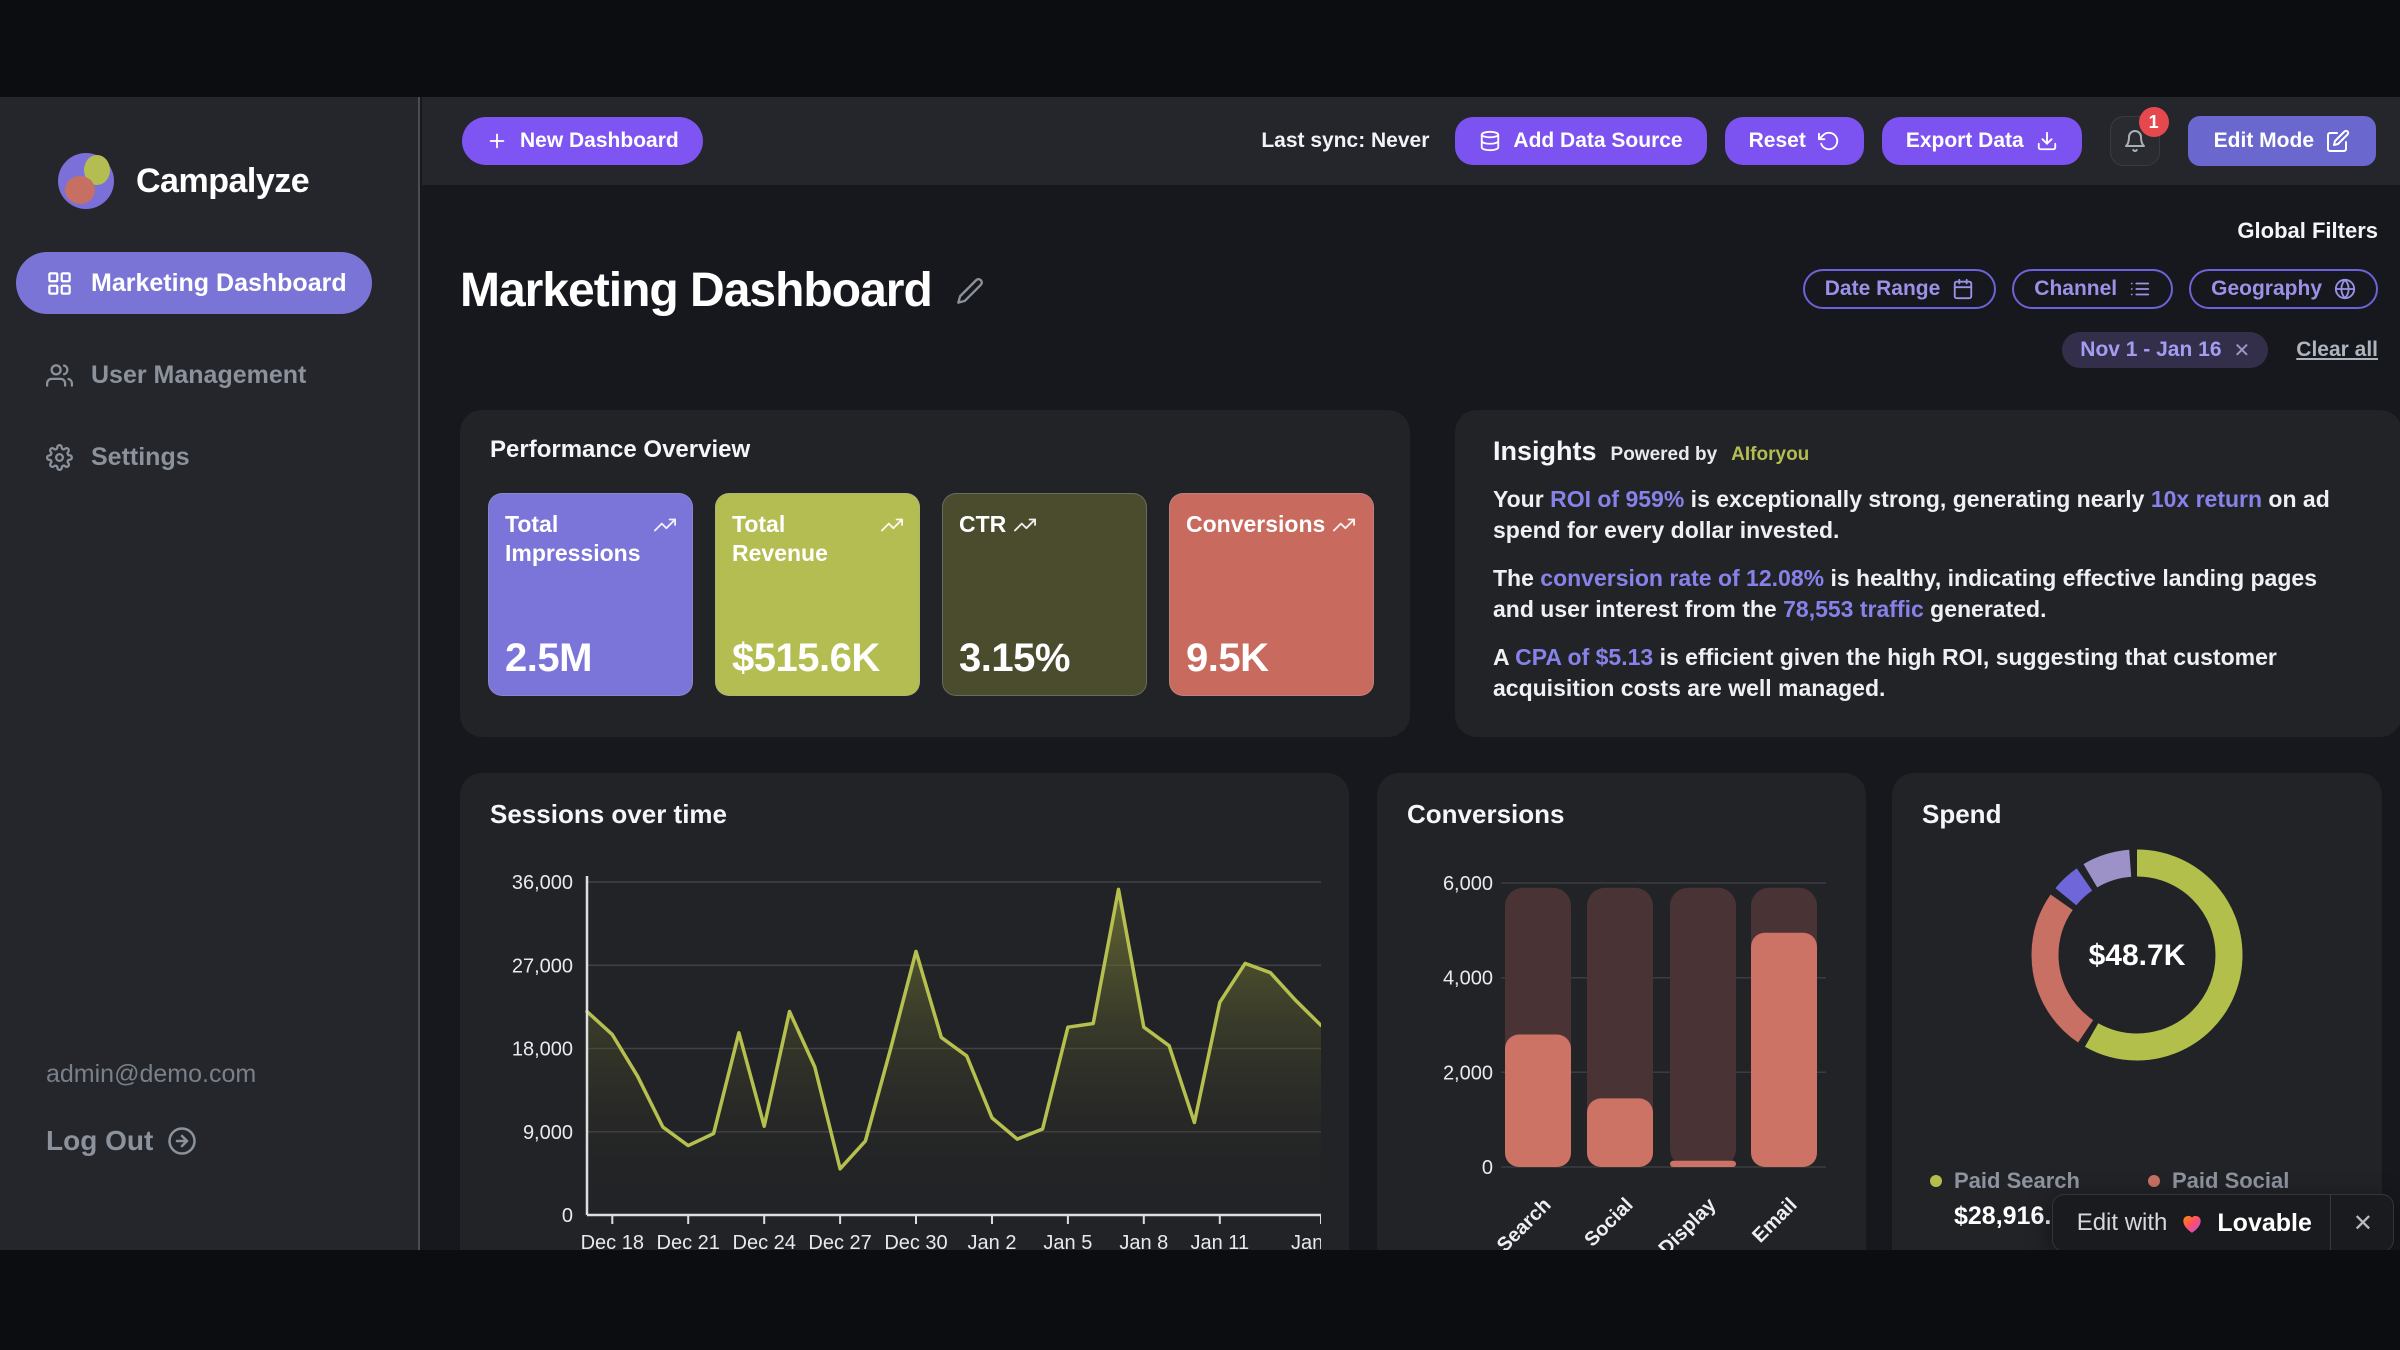 The width and height of the screenshot is (2400, 1350). I want to click on rotate-ccw-icon, so click(1827, 141).